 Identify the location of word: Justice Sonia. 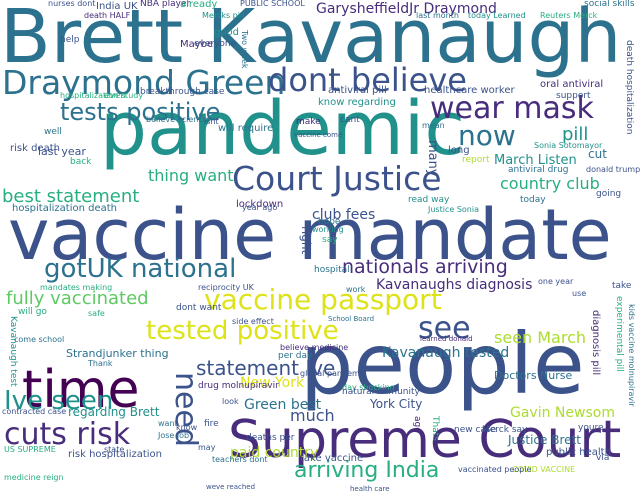
(453, 209).